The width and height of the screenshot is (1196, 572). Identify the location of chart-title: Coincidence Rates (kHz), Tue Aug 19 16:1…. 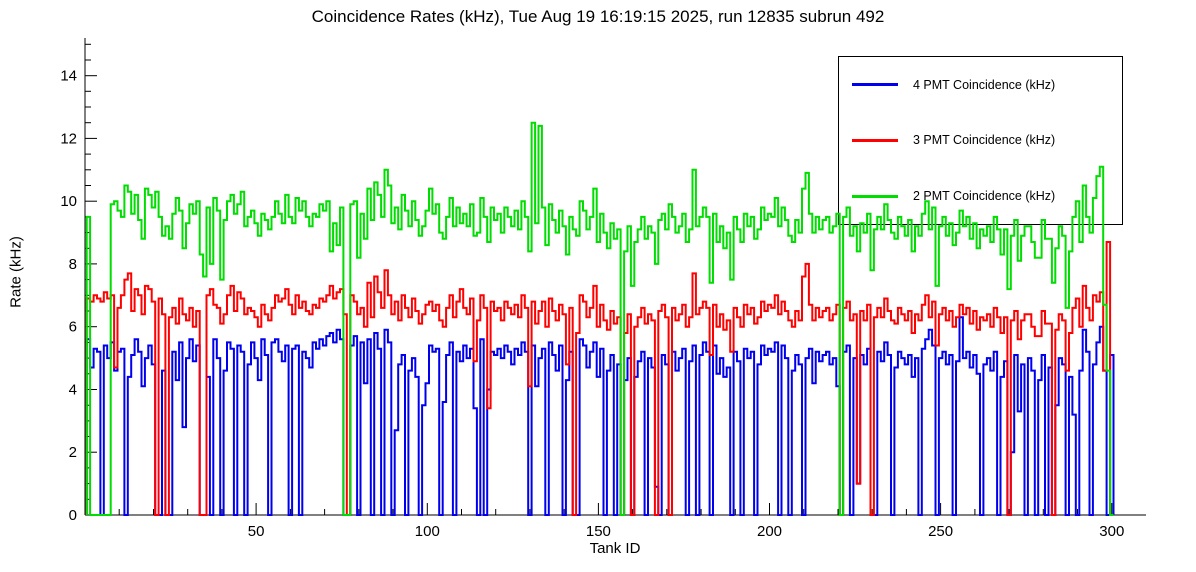
(598, 16).